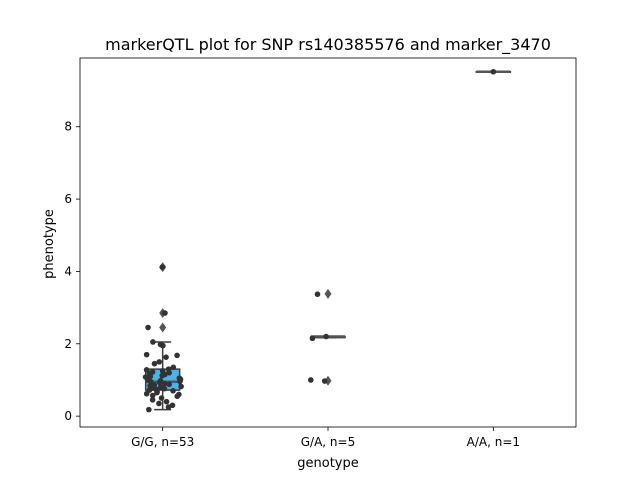 This screenshot has height=480, width=640. Describe the element at coordinates (162, 442) in the screenshot. I see `x-tick-label: G/G, n=53` at that location.